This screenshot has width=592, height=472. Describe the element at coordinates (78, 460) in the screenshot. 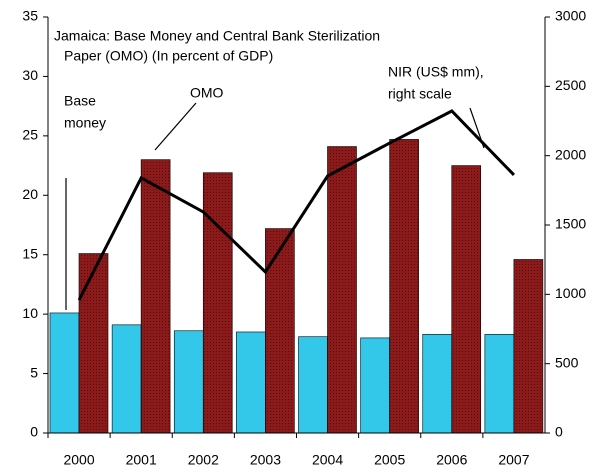

I see `x-tick-label: 2000` at that location.